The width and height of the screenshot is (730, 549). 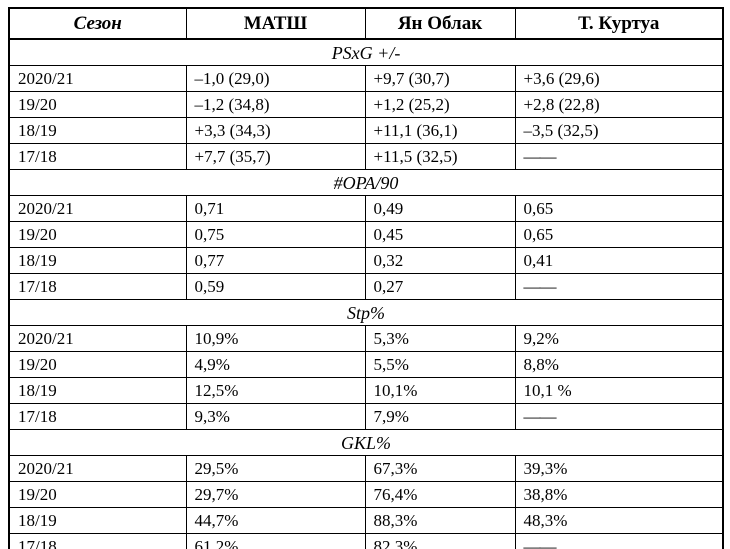 What do you see at coordinates (275, 208) in the screenshot?
I see `value-cell: 0,71` at bounding box center [275, 208].